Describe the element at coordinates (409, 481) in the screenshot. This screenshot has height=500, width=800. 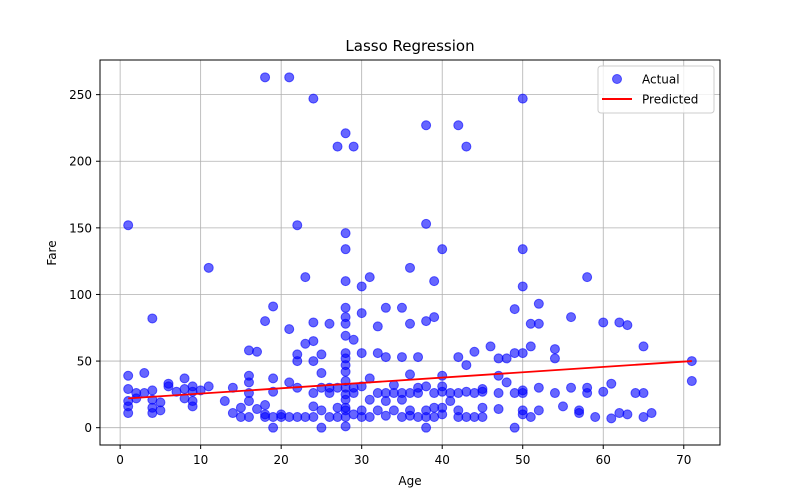
I see `x-axis-label: Age` at that location.